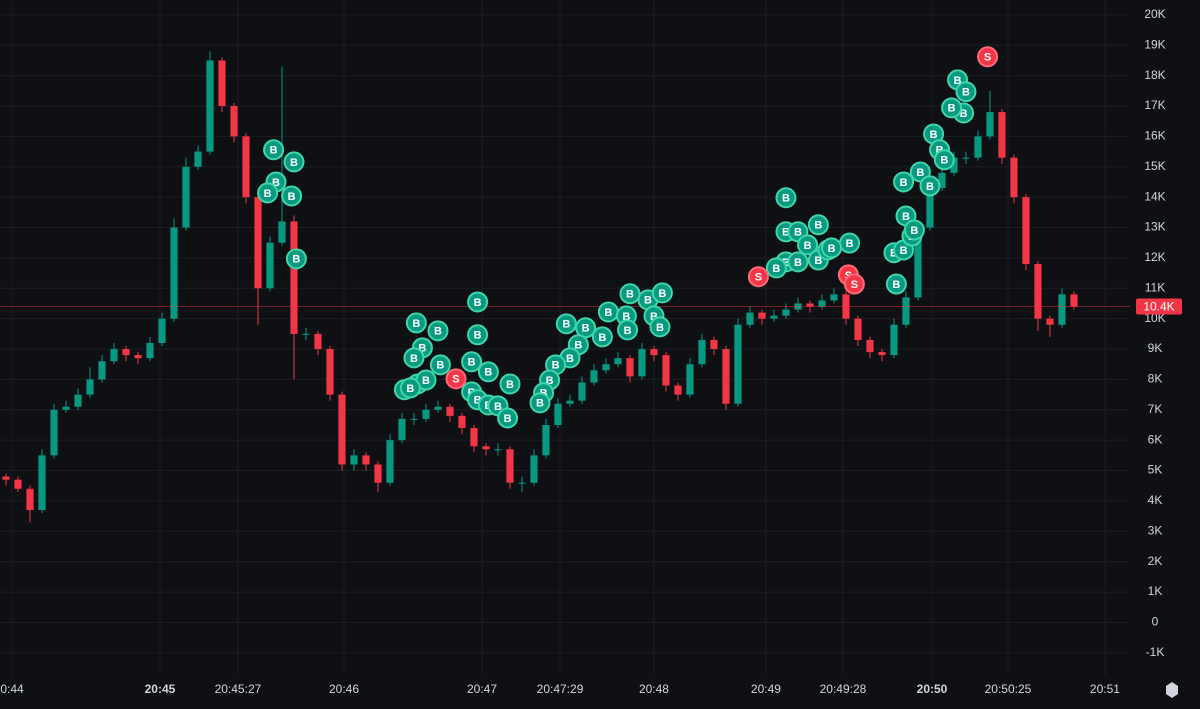 Image resolution: width=1200 pixels, height=709 pixels. I want to click on settings-icon, so click(1172, 690).